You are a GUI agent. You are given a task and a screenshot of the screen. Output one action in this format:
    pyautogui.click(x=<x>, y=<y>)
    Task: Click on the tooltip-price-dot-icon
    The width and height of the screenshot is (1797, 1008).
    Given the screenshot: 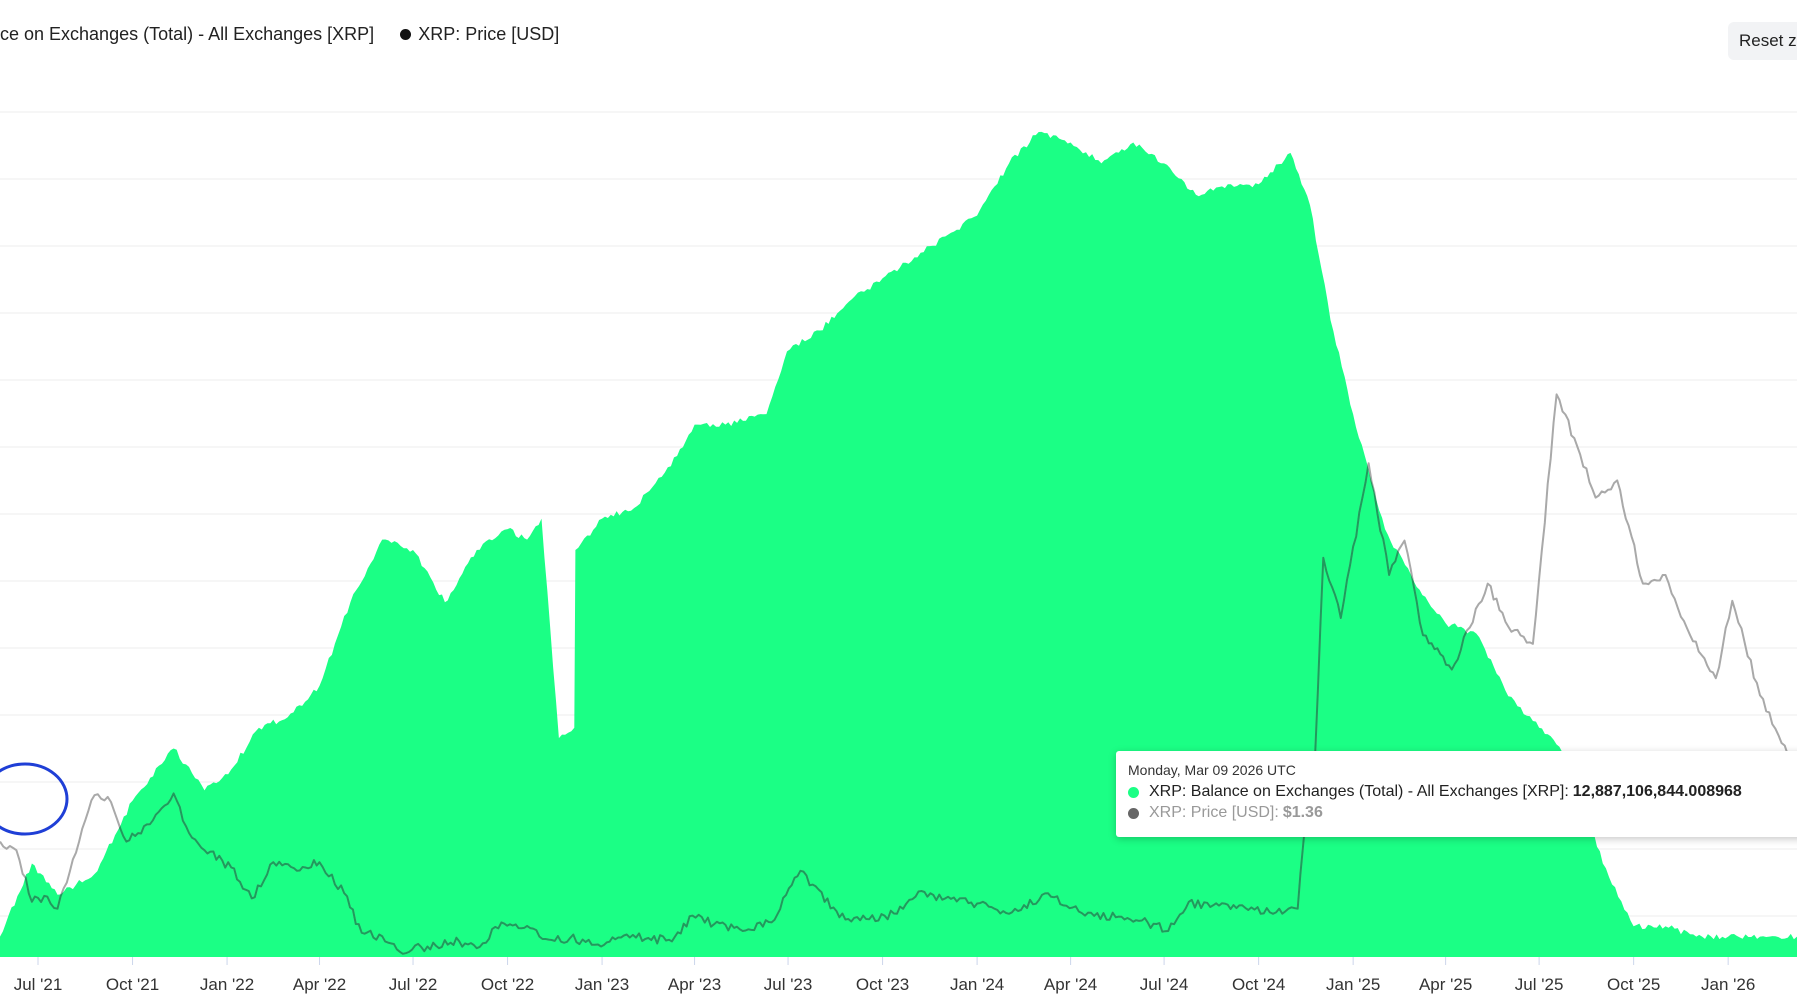 What is the action you would take?
    pyautogui.click(x=1133, y=813)
    